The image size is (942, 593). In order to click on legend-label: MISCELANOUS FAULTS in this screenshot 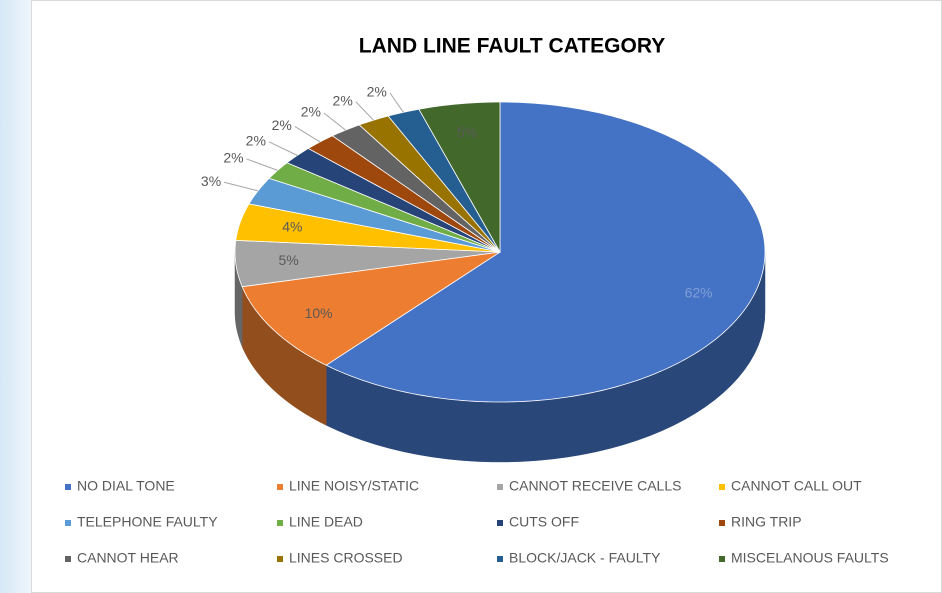, I will do `click(810, 558)`.